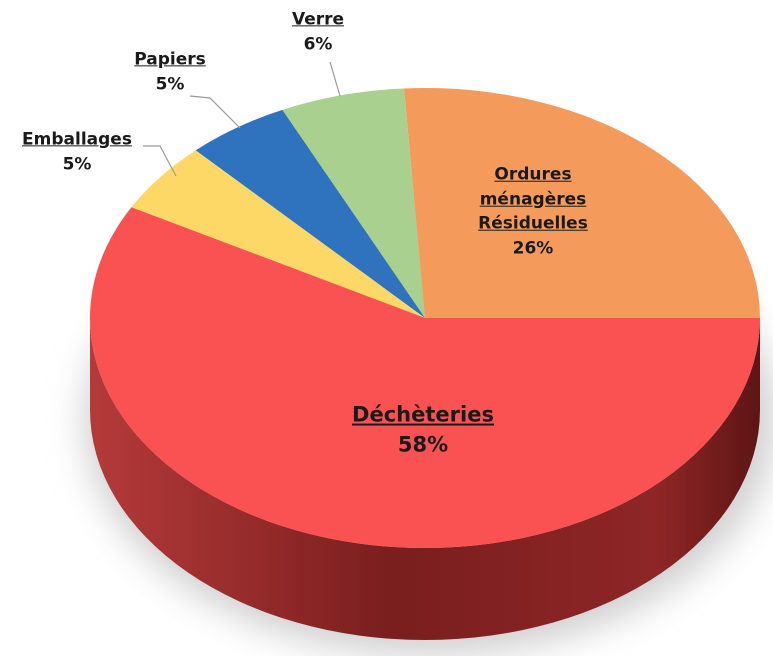 This screenshot has height=656, width=773. I want to click on value-label: 26%, so click(533, 248).